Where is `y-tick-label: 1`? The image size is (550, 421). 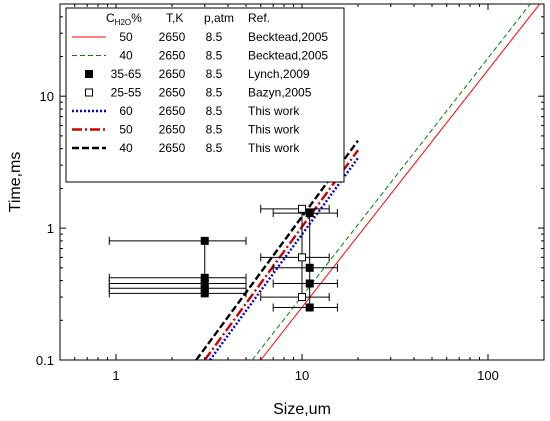 y-tick-label: 1 is located at coordinates (50, 228).